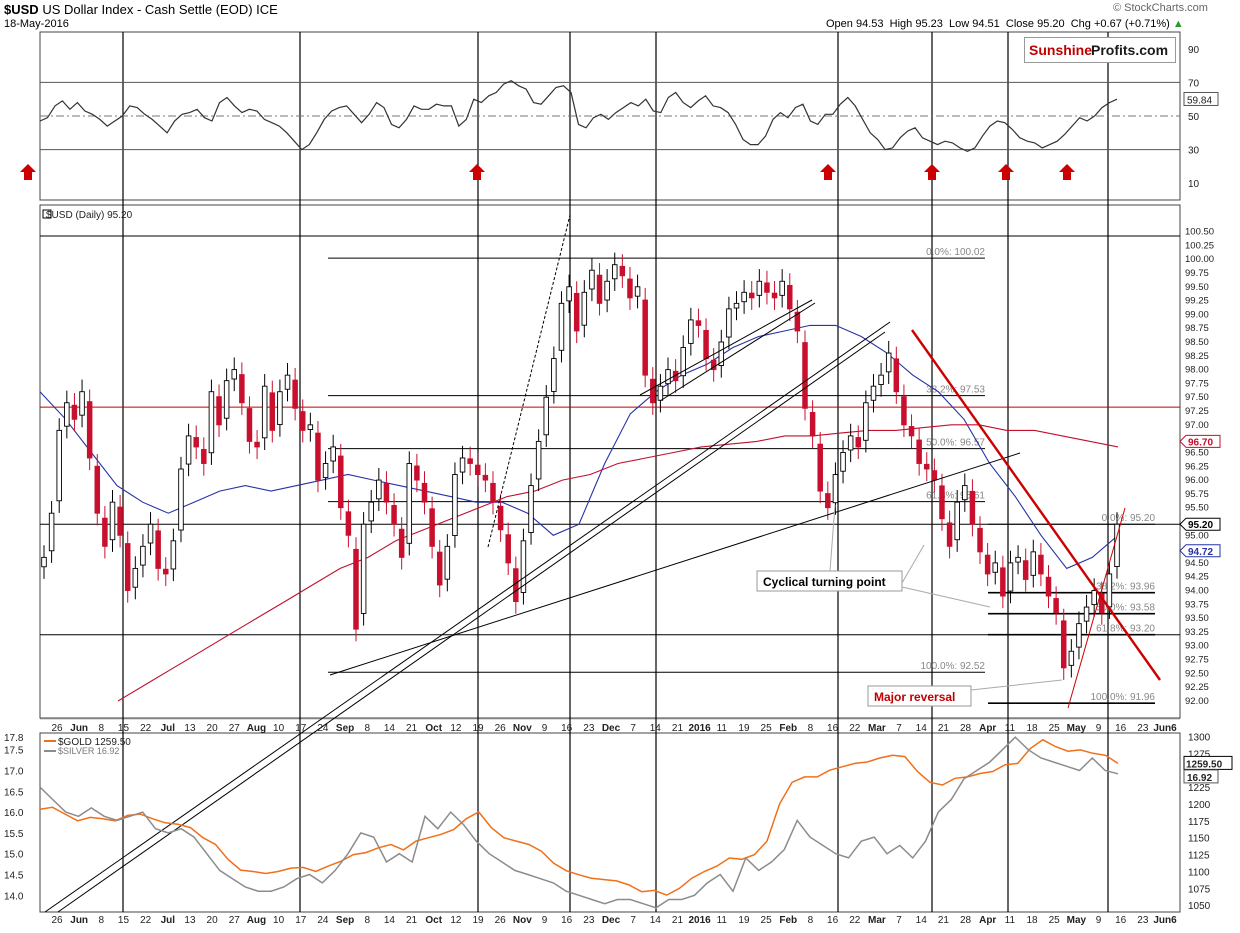 The image size is (1240, 933). What do you see at coordinates (1197, 273) in the screenshot?
I see `price-y-tick: 99.75` at bounding box center [1197, 273].